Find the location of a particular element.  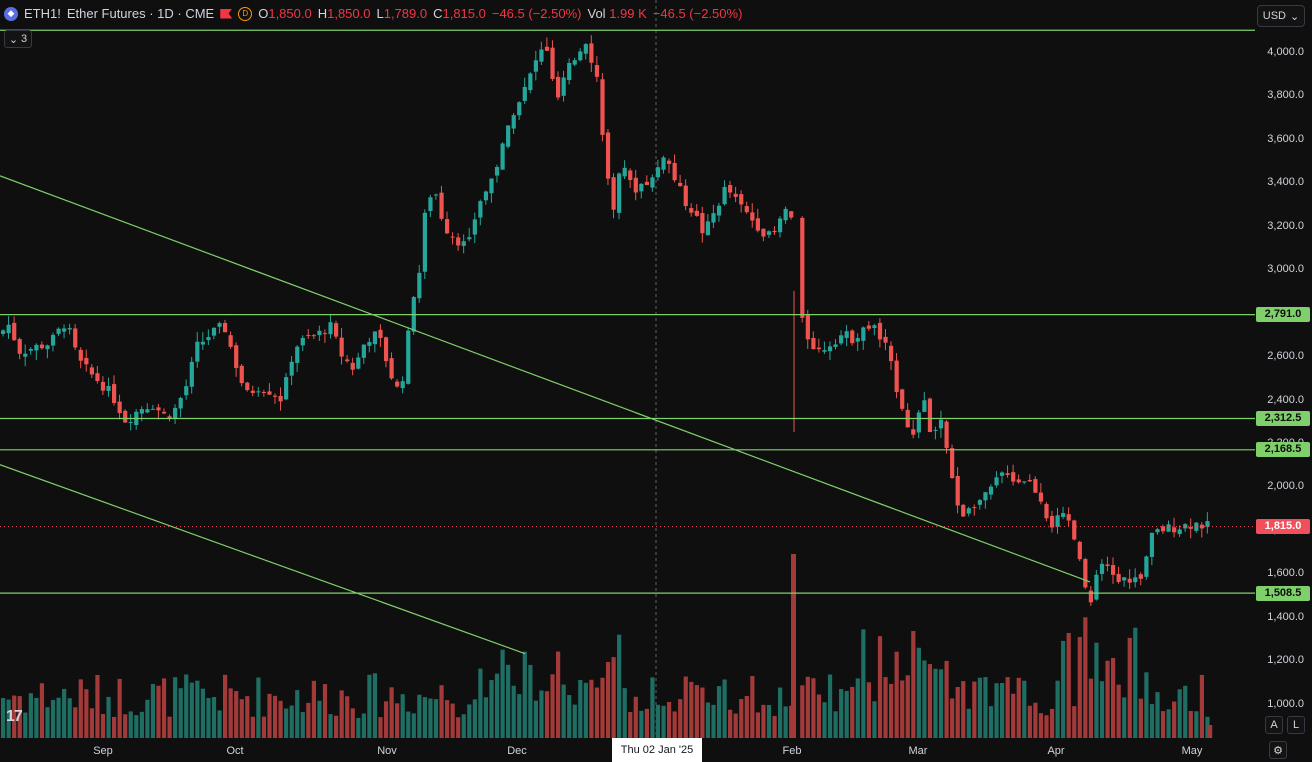

level-price-badge: 1,508.5 is located at coordinates (1283, 593).